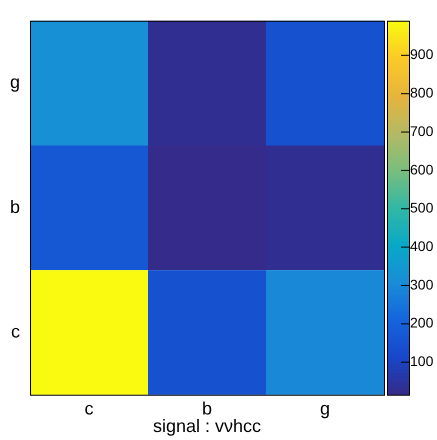  I want to click on color-bar-label: 600, so click(422, 169).